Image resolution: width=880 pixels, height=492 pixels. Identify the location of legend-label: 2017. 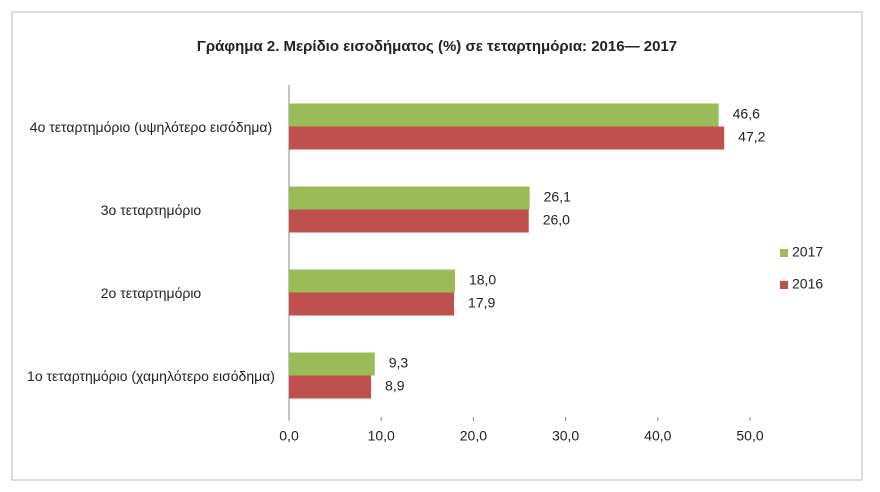
(807, 252).